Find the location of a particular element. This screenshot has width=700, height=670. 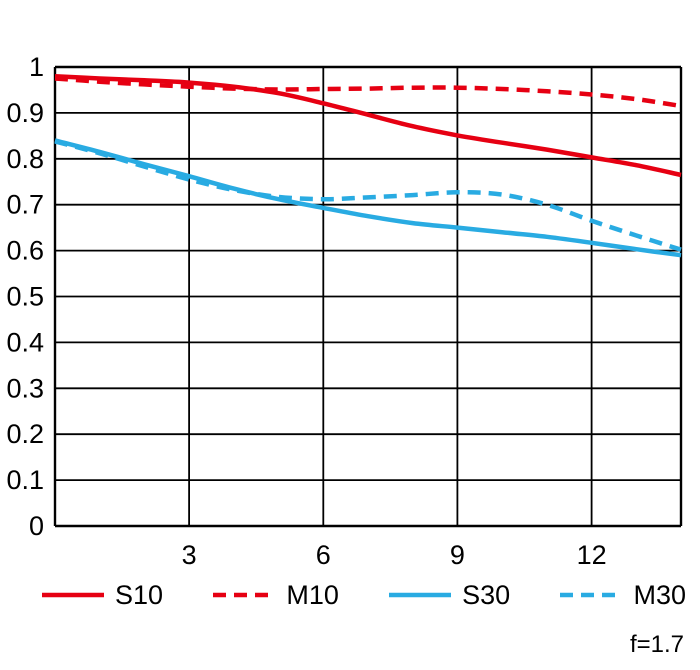

y-tick-label: 1 is located at coordinates (36, 67).